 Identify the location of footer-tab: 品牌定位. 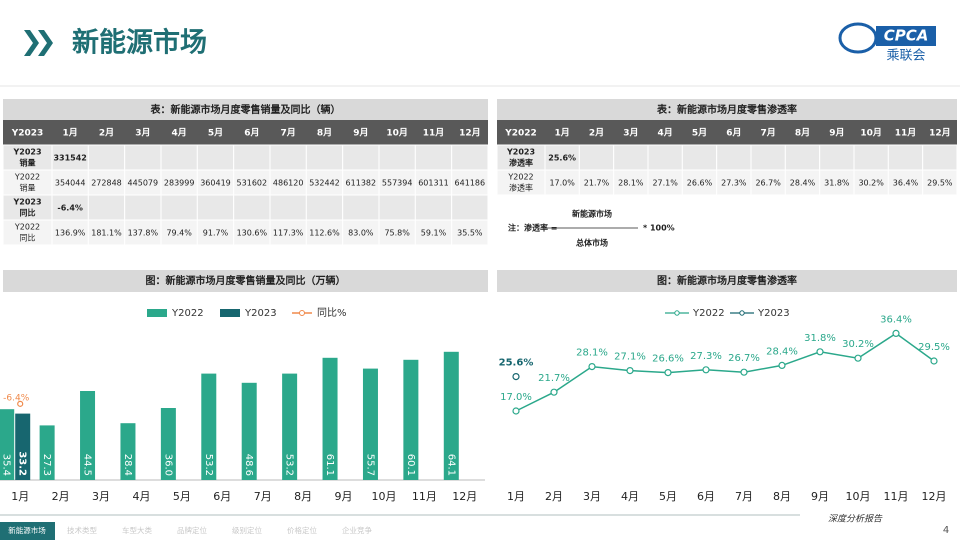
(192, 530).